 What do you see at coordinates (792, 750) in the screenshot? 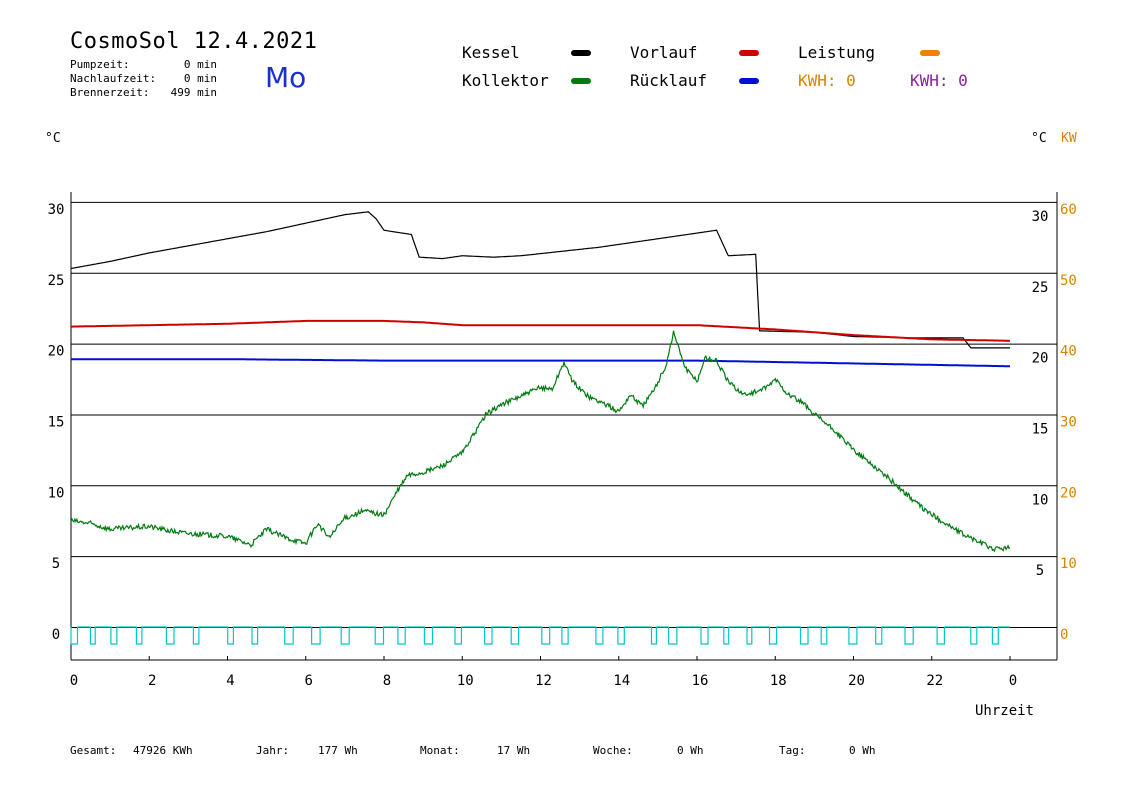
I see `footer-tag-label: Tag:` at bounding box center [792, 750].